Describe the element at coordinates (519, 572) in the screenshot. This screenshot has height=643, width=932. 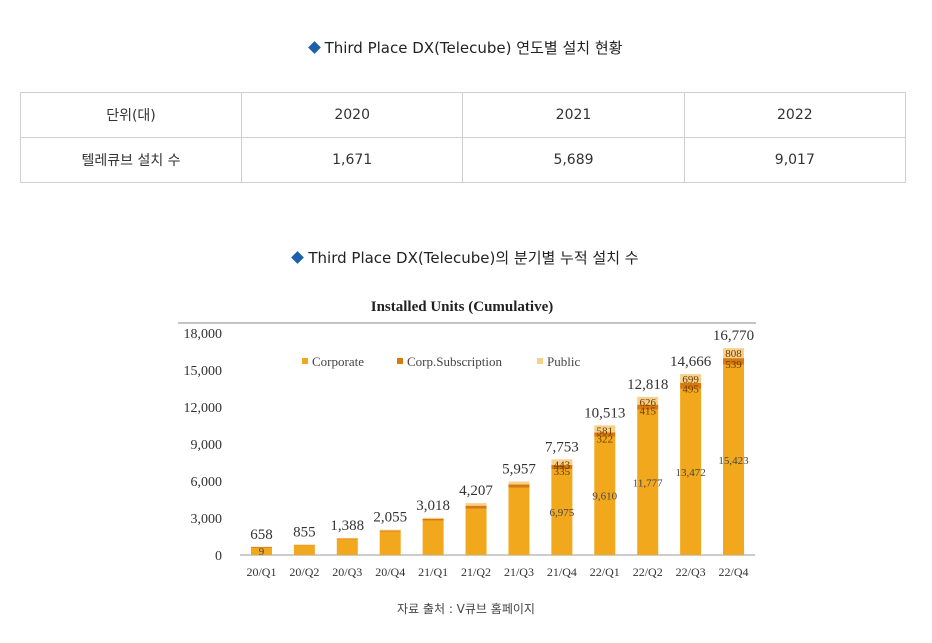
I see `x-tick-label: 21/Q3` at that location.